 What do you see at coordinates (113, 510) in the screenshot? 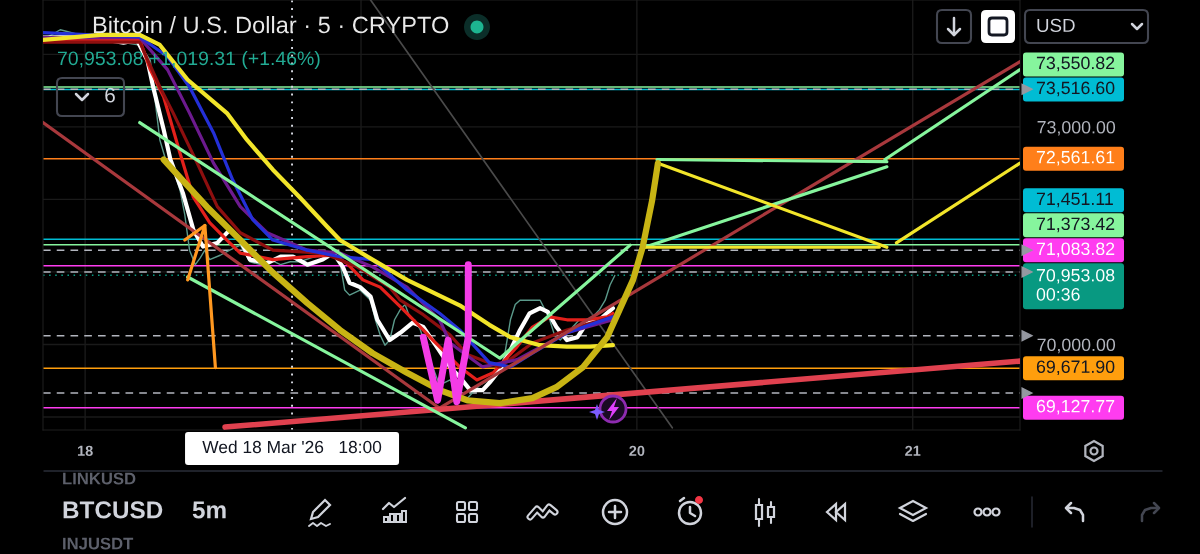
I see `text: BTCUSD` at bounding box center [113, 510].